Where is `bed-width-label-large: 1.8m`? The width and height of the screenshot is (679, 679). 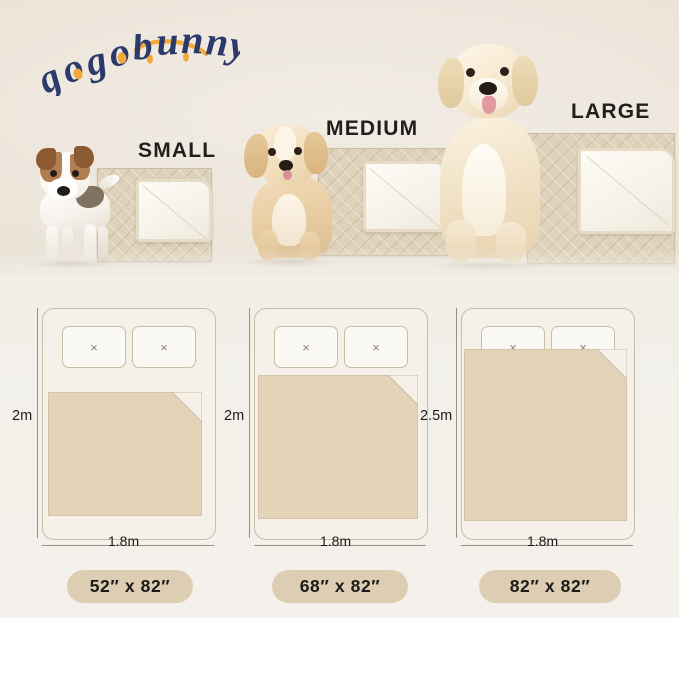 bed-width-label-large: 1.8m is located at coordinates (543, 541).